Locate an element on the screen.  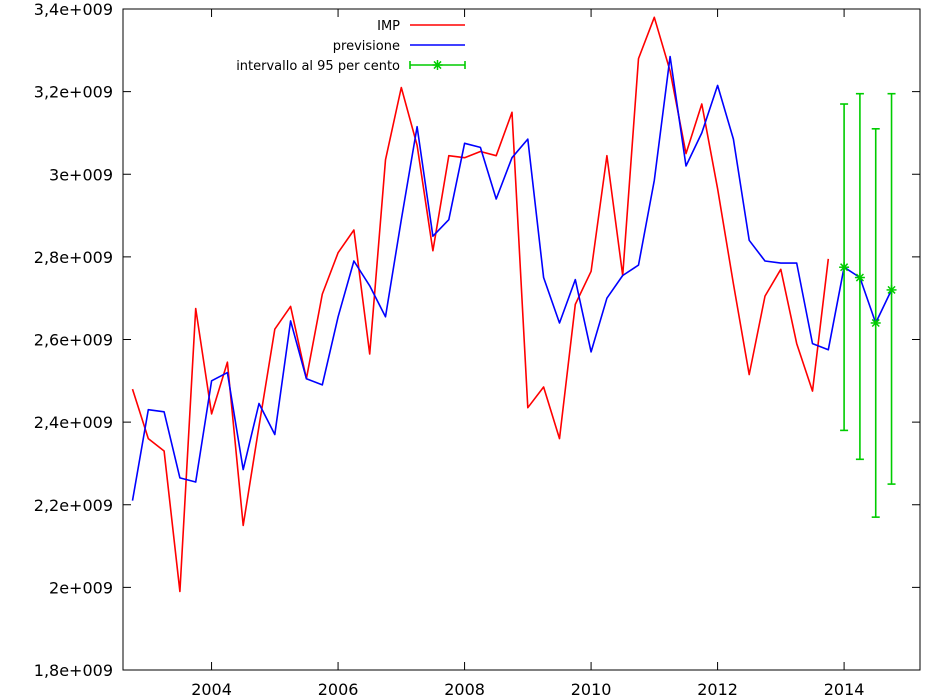
y-tick-label: 3,2e+009 is located at coordinates (73, 92).